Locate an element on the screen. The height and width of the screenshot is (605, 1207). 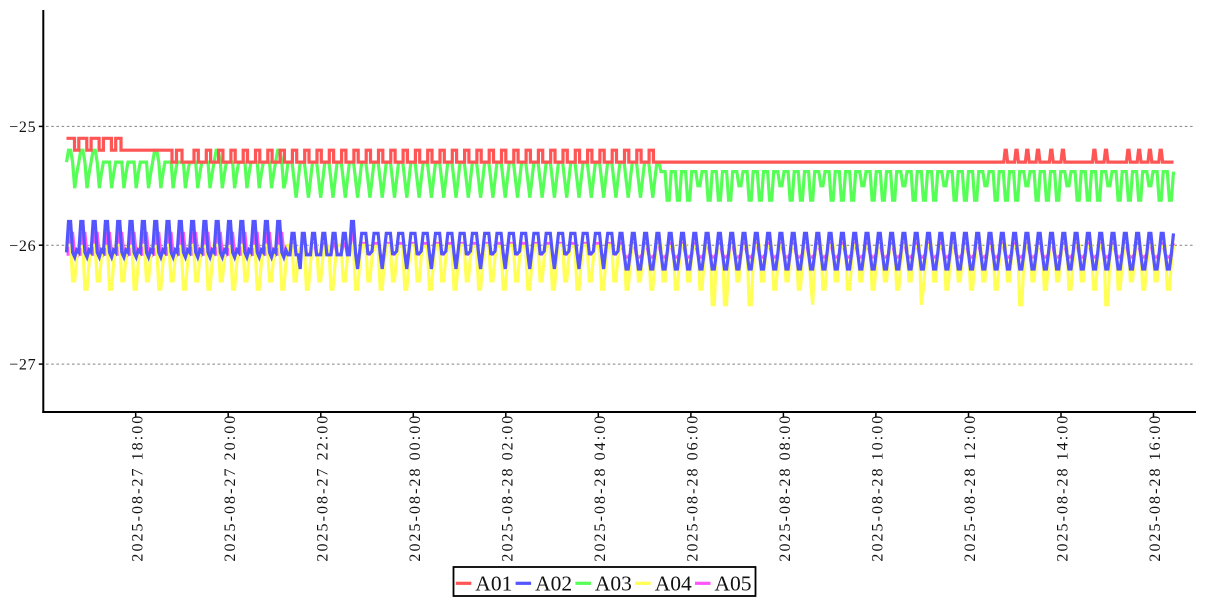
svg-text: 2025-08-27 20:00 is located at coordinates (230, 488).